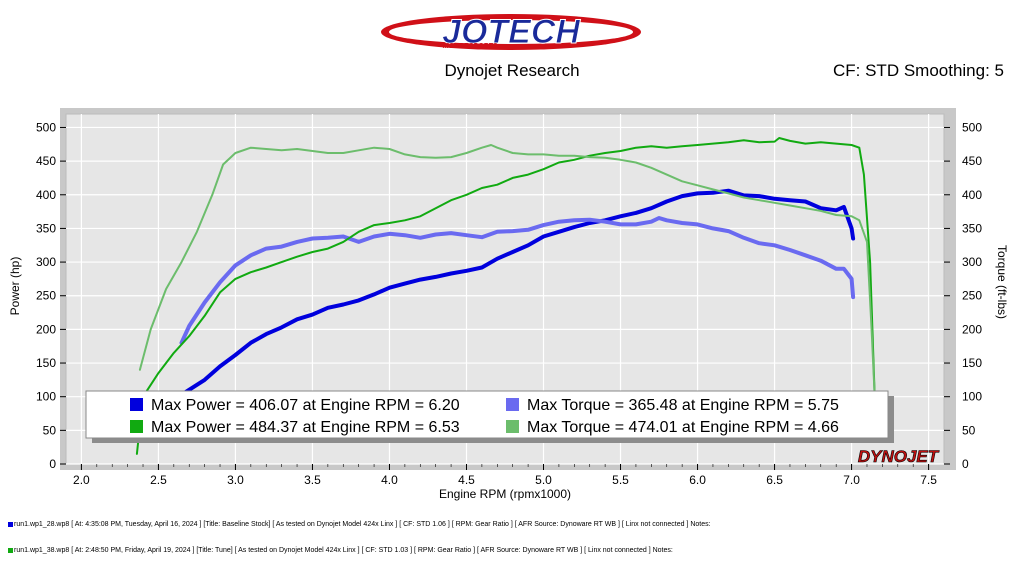  What do you see at coordinates (466, 480) in the screenshot?
I see `x-tick-label: 4.5` at bounding box center [466, 480].